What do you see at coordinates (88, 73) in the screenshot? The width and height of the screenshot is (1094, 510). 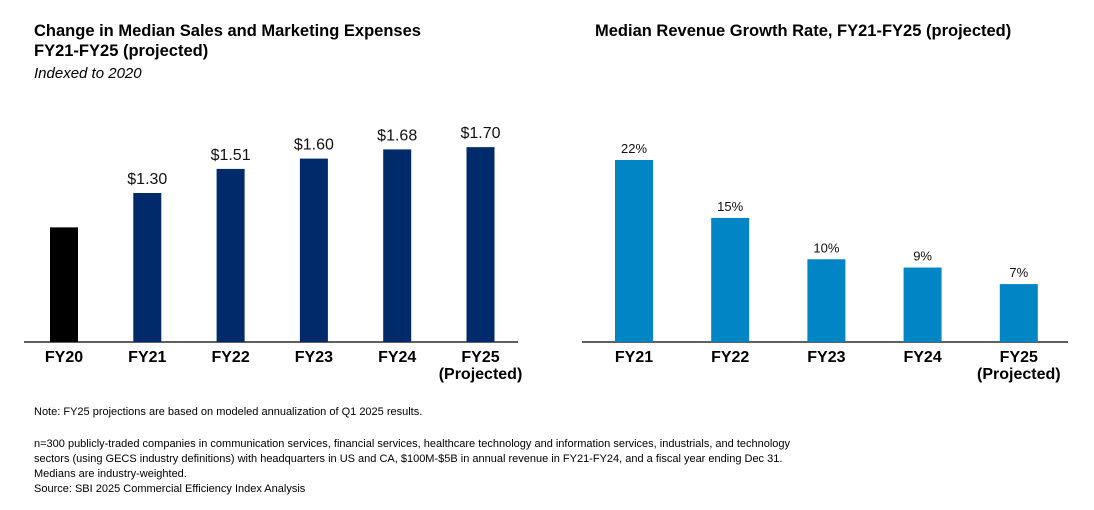 I see `left-chart-subtitle: Indexed to 2020` at bounding box center [88, 73].